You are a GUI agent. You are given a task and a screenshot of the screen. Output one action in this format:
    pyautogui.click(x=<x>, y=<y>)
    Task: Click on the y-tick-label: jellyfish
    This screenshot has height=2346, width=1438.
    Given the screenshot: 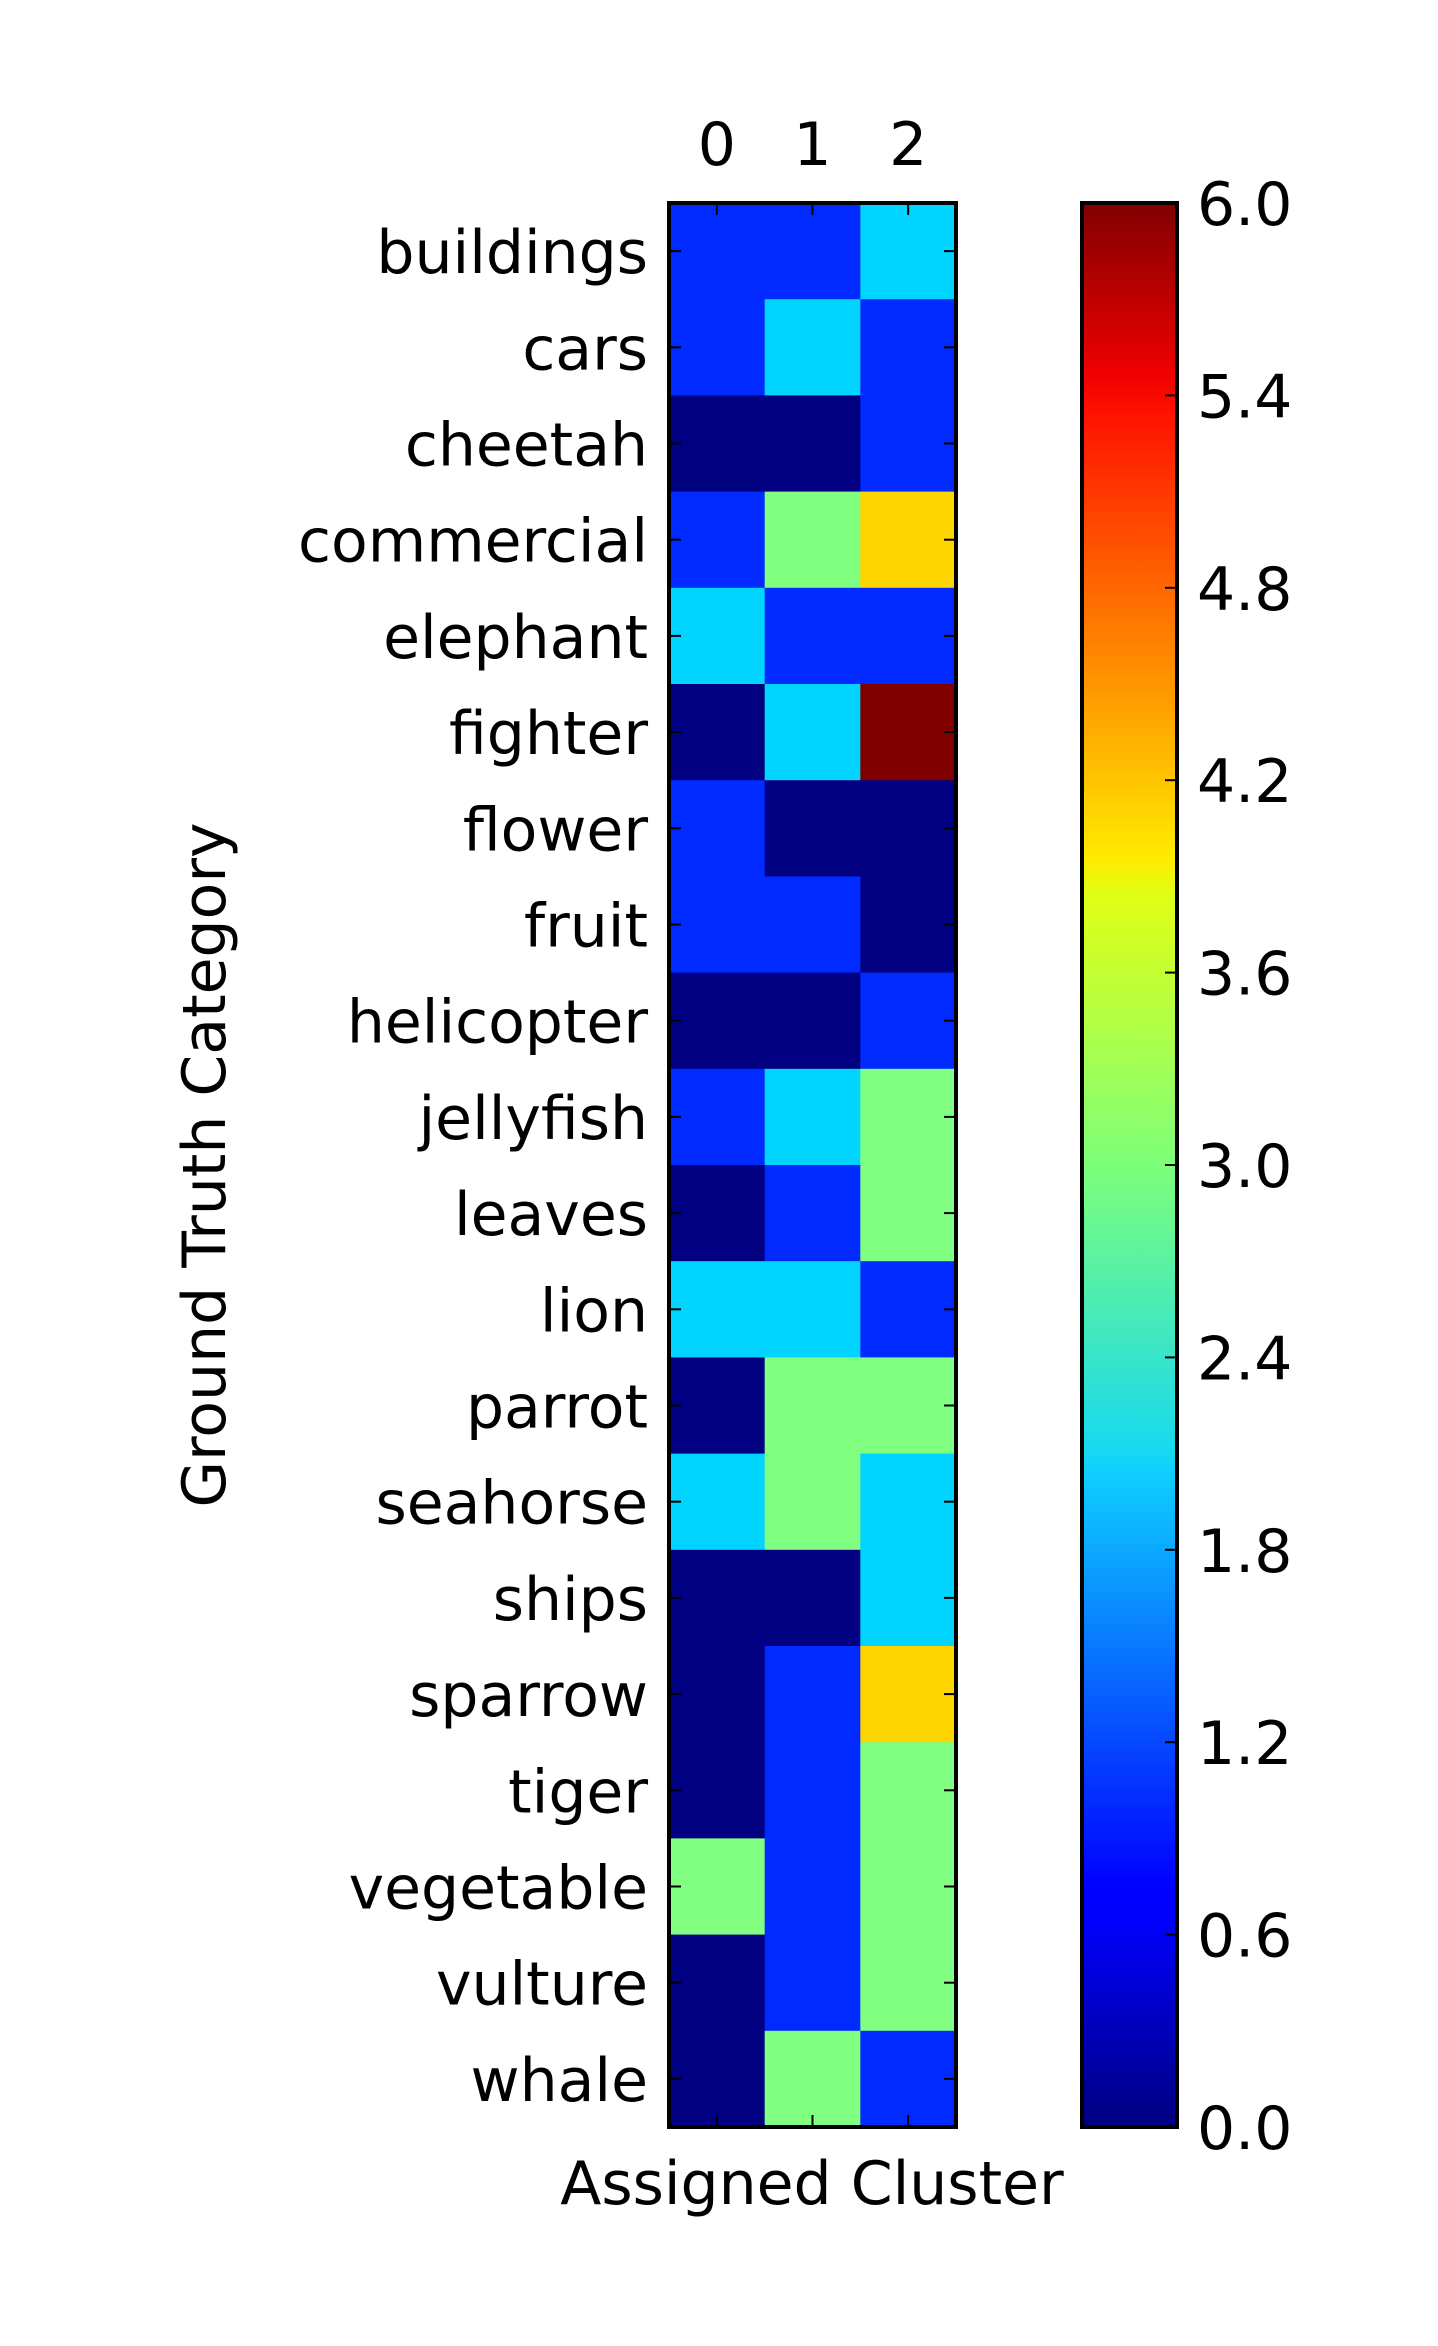 What is the action you would take?
    pyautogui.click(x=532, y=1119)
    